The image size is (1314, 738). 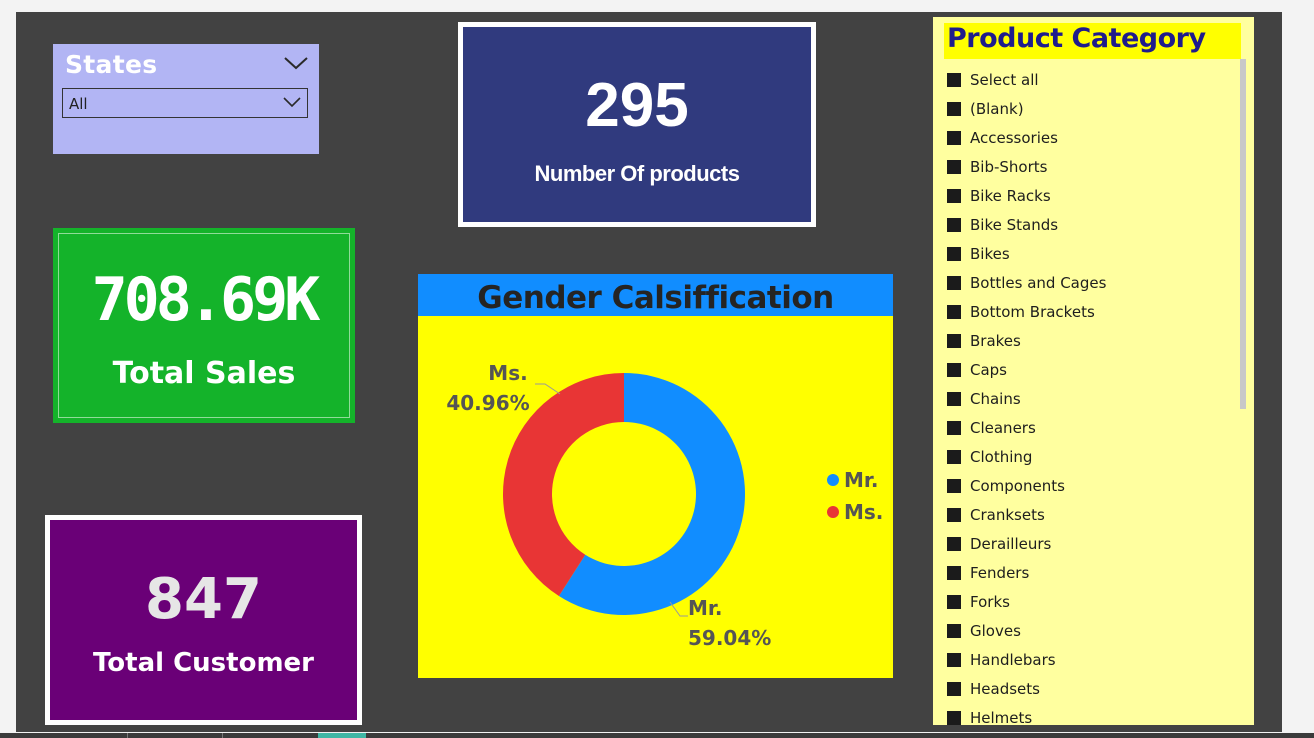 I want to click on kpi-card-products: 295 Number Of products, so click(x=637, y=124).